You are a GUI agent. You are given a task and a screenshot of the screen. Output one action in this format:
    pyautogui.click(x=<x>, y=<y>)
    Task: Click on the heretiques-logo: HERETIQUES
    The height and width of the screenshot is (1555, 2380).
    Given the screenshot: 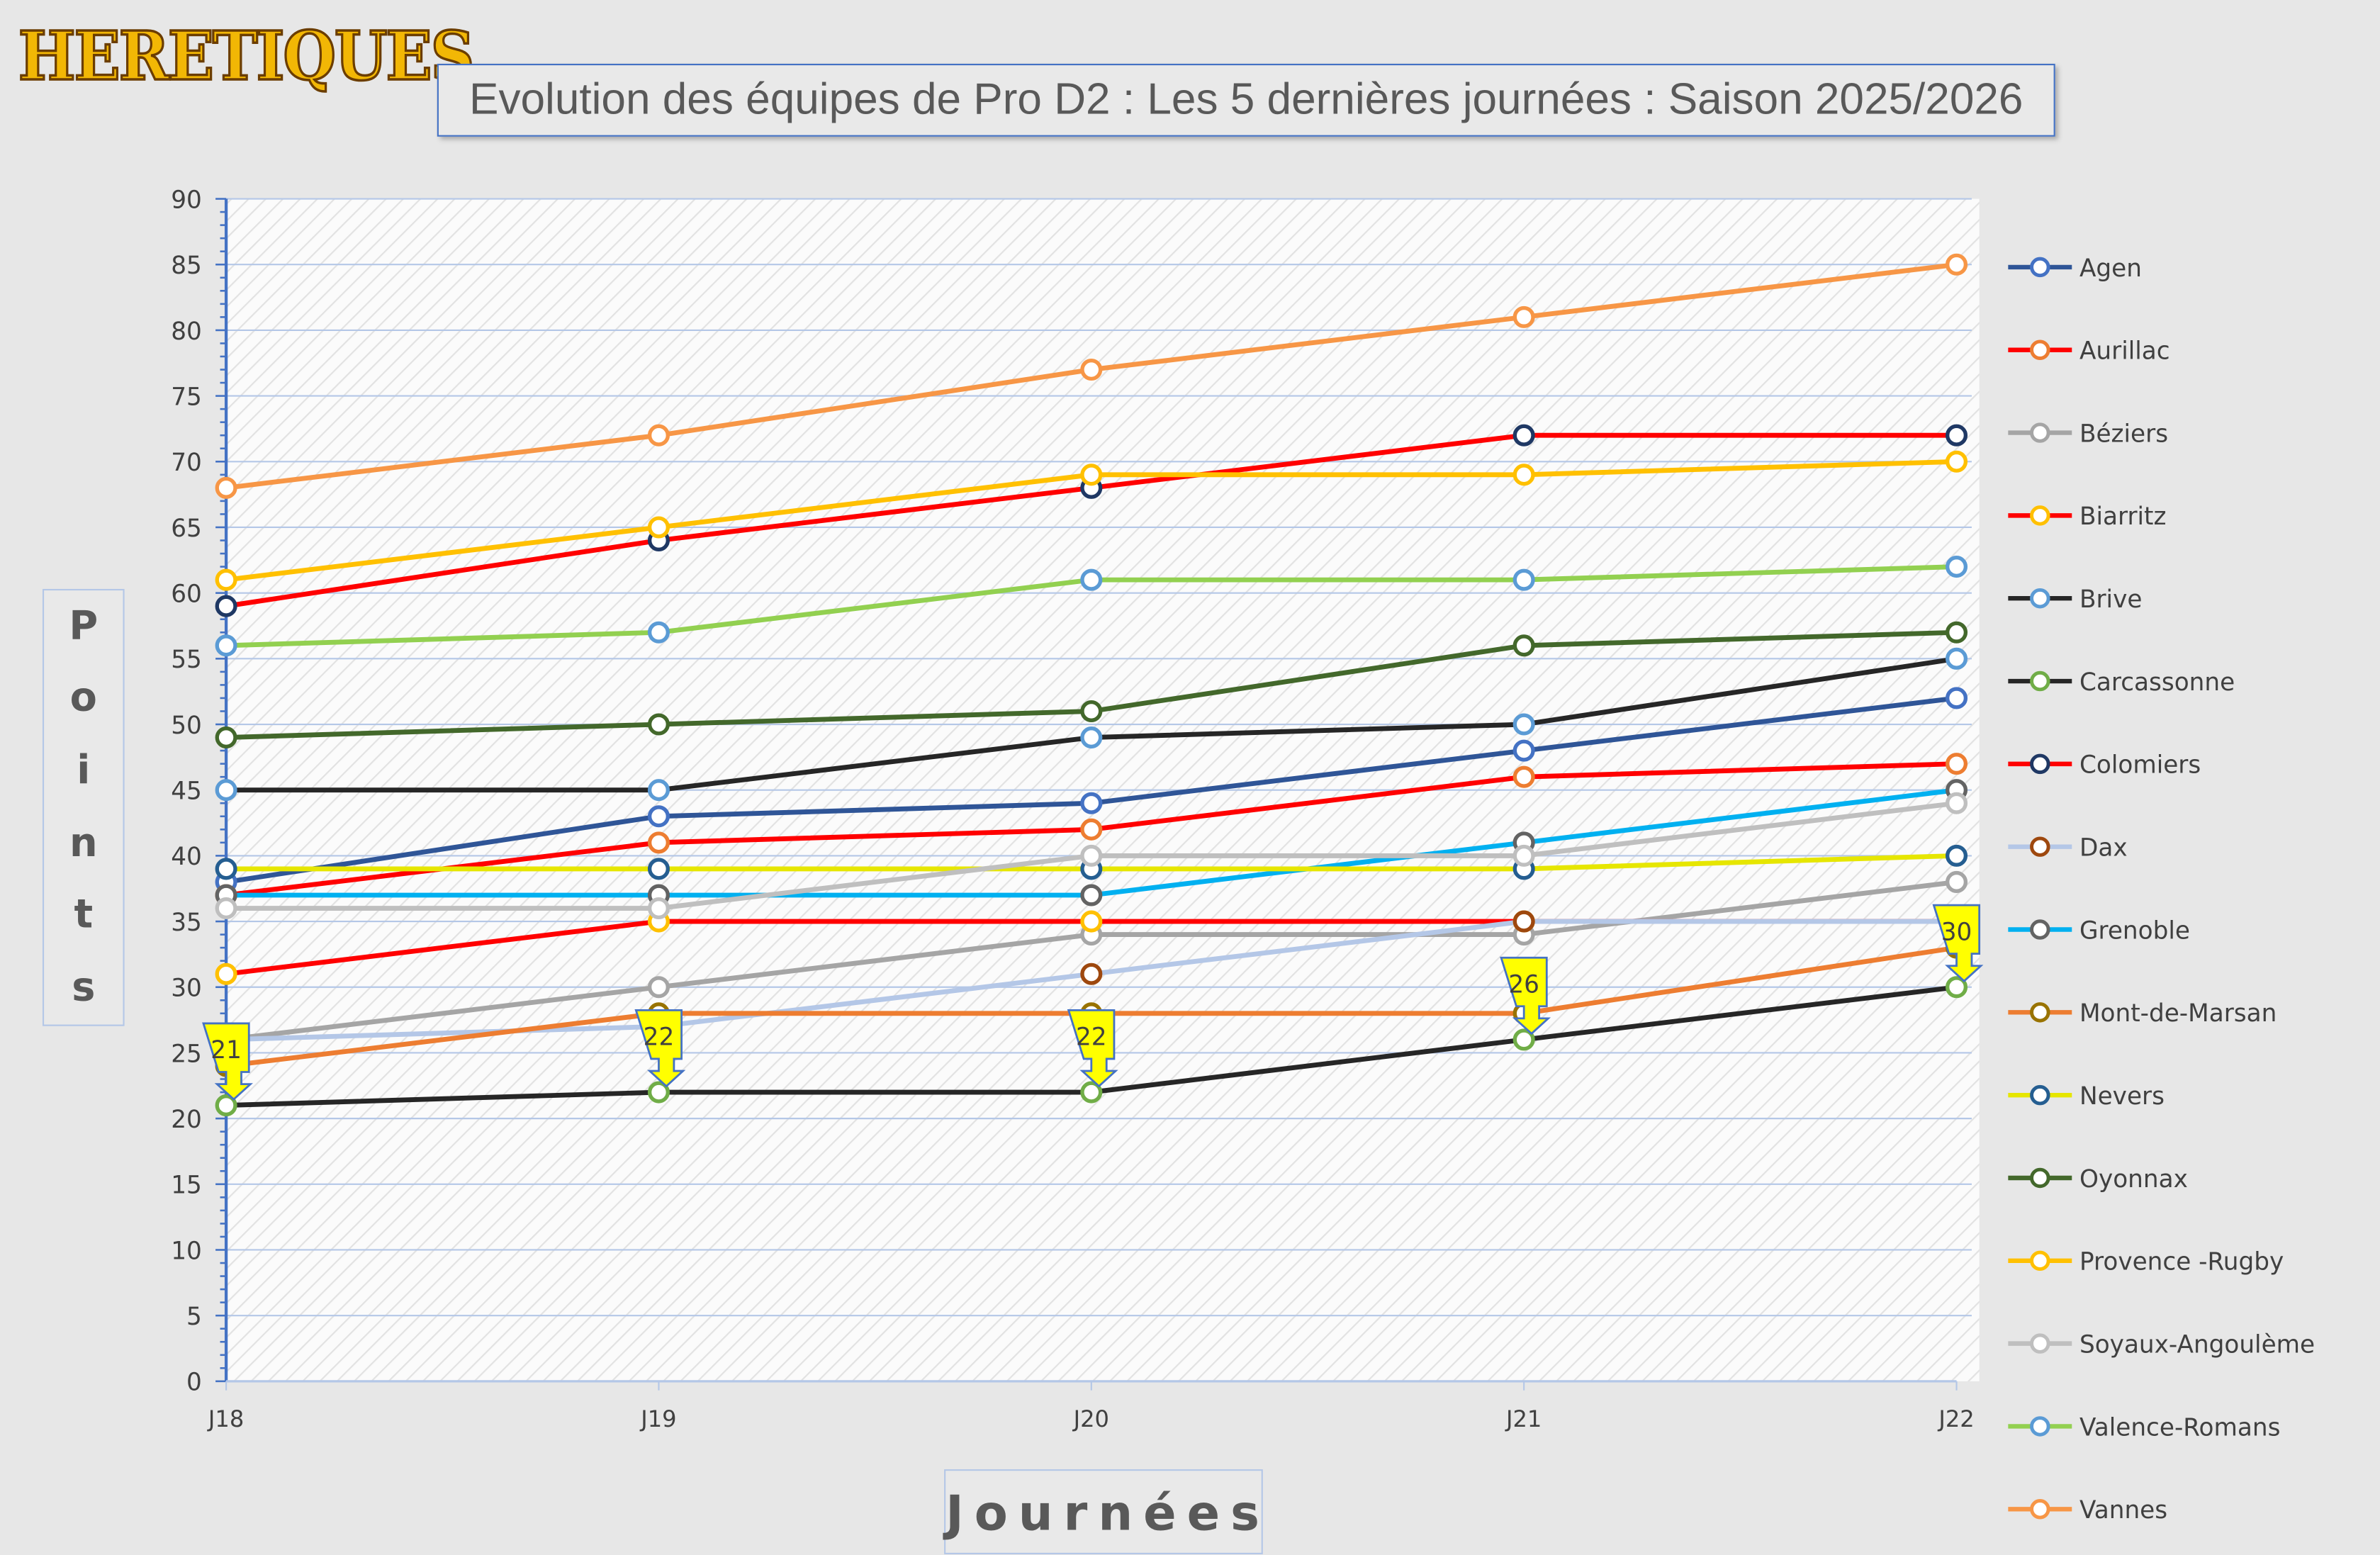 What is the action you would take?
    pyautogui.click(x=246, y=56)
    